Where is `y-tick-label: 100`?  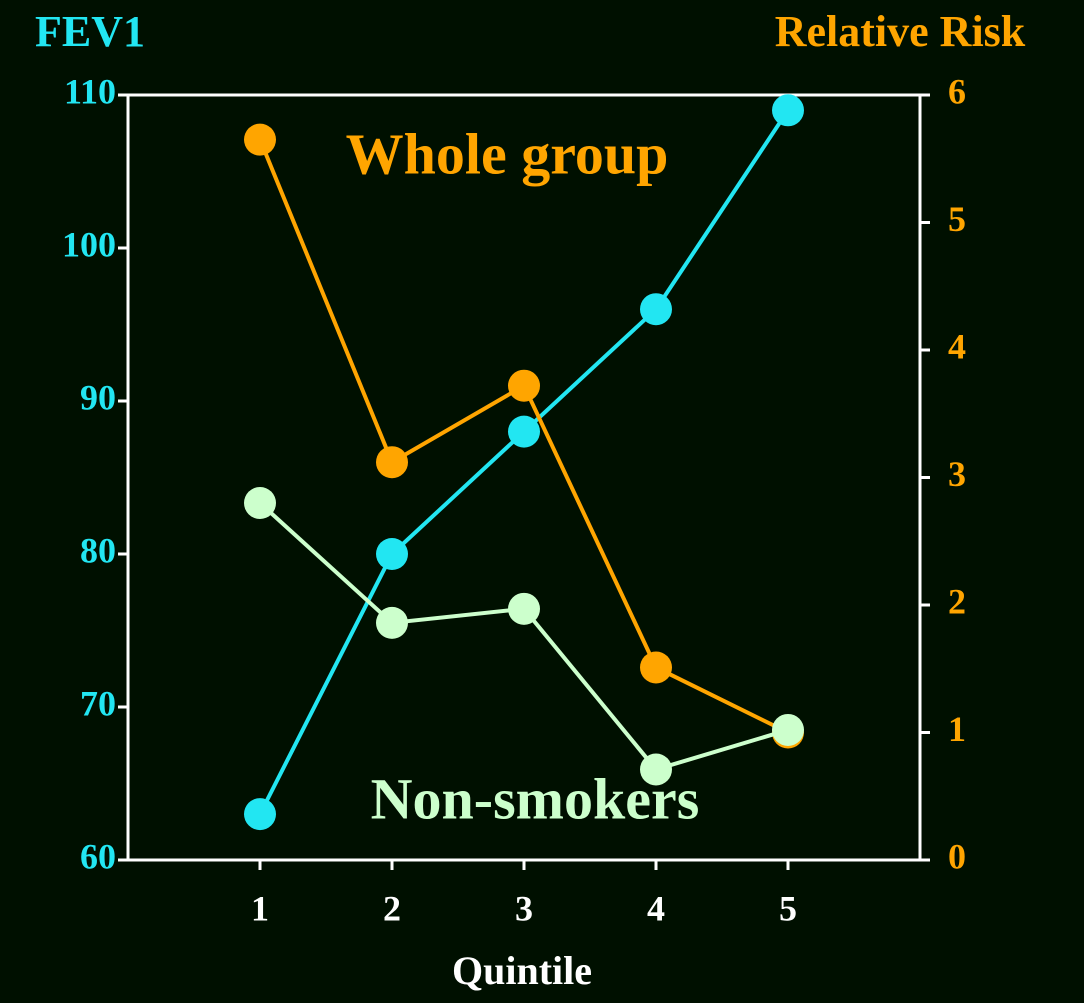 y-tick-label: 100 is located at coordinates (89, 244).